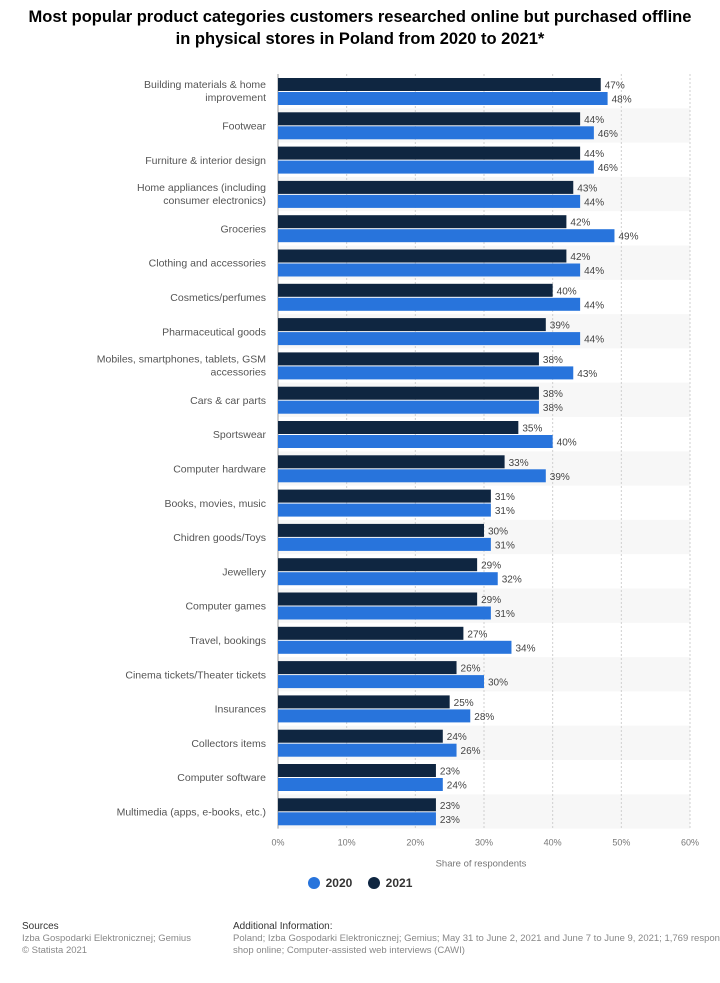  Describe the element at coordinates (243, 229) in the screenshot. I see `category-label: Groceries` at that location.